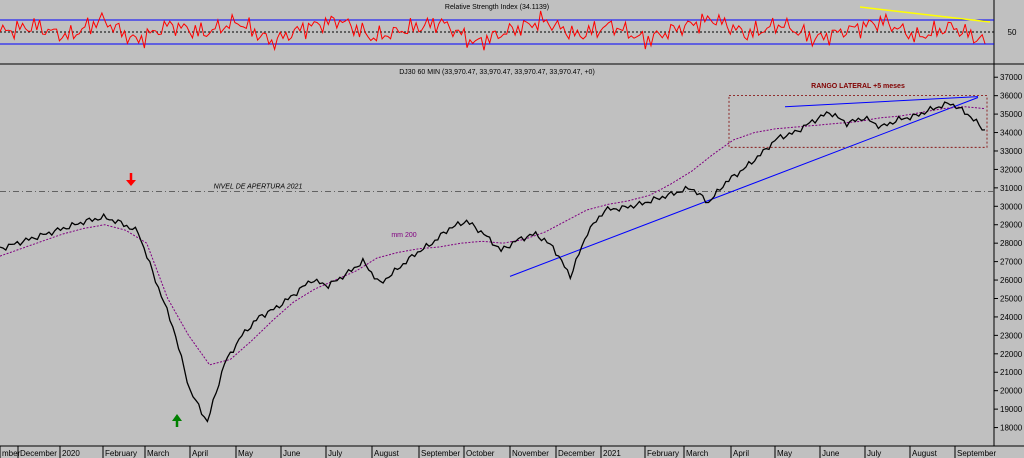 Image resolution: width=1024 pixels, height=458 pixels. I want to click on x-tick-label: October, so click(480, 453).